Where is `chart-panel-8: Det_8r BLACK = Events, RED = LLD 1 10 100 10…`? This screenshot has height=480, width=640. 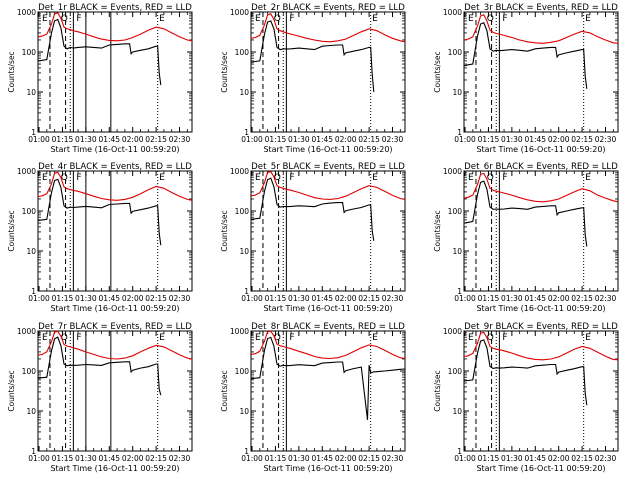
chart-panel-8: Det_8r BLACK = Events, RED = LLD 1 10 100 10… is located at coordinates (313, 397).